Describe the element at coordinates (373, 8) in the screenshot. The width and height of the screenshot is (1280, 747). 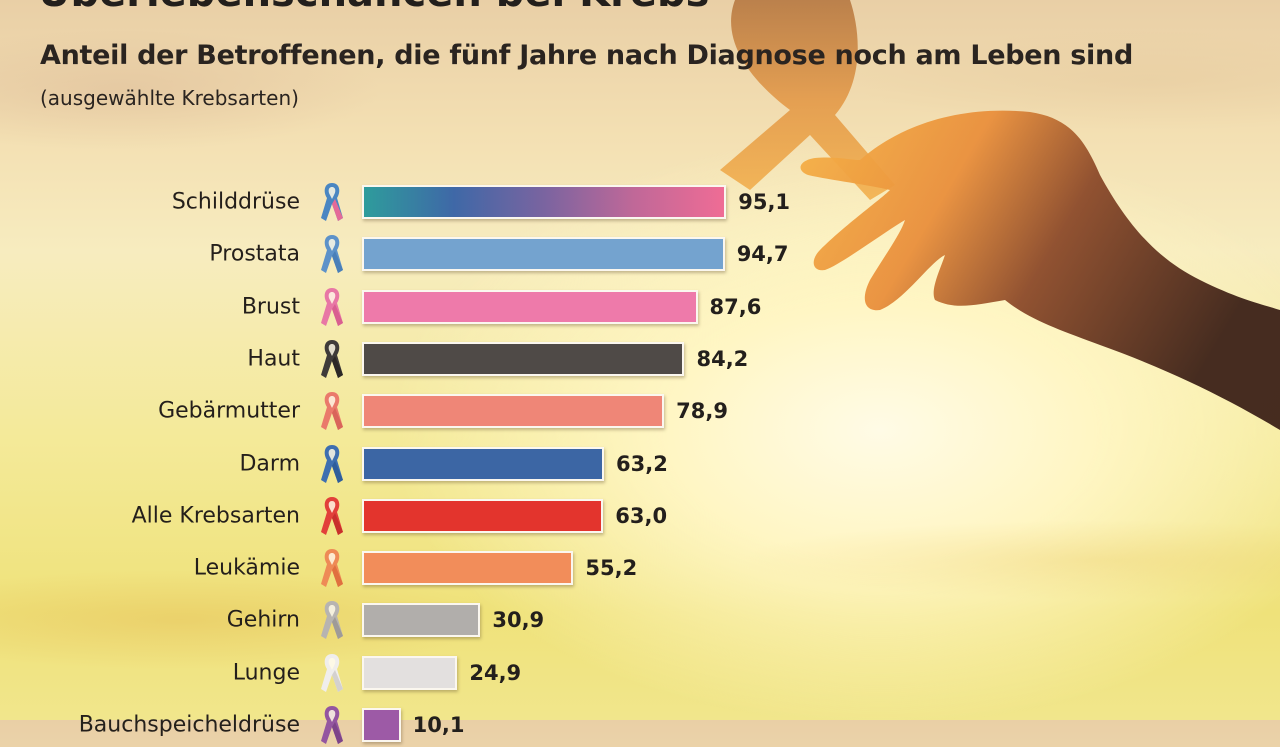
I see `chart-title: Überlebenschancen bei Krebs` at that location.